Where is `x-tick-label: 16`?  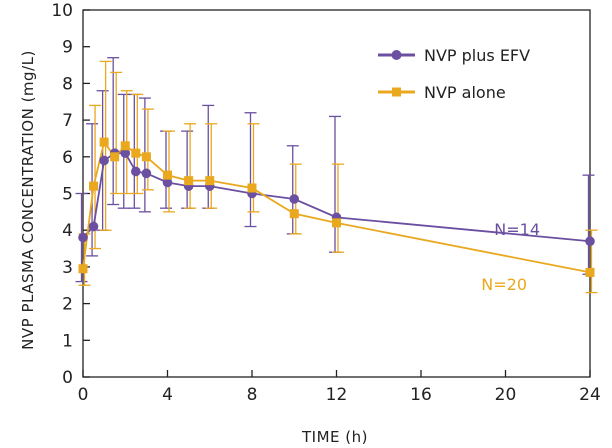 x-tick-label: 16 is located at coordinates (421, 395).